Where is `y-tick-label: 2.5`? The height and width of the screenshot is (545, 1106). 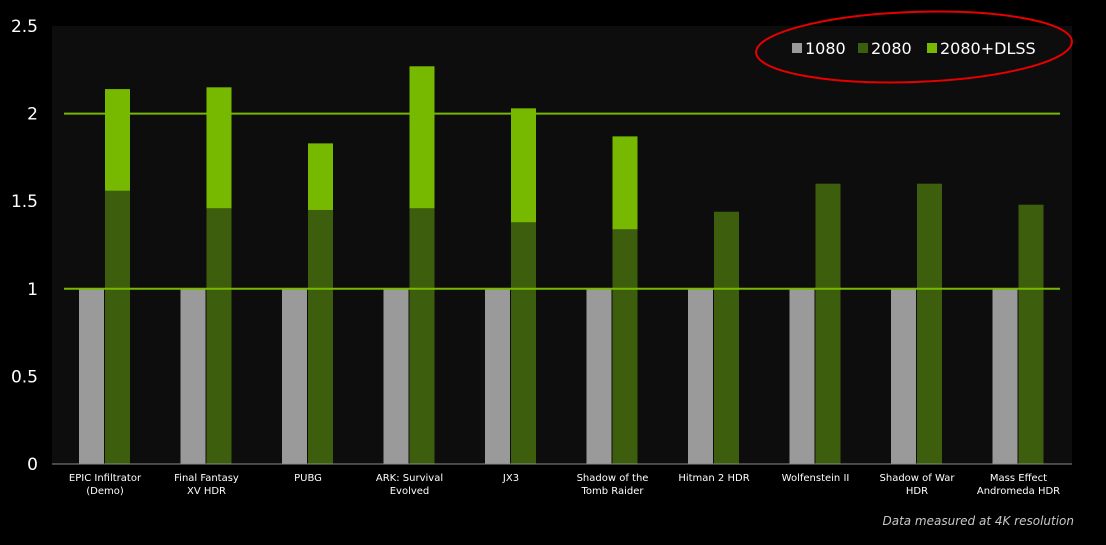
y-tick-label: 2.5 is located at coordinates (24, 27).